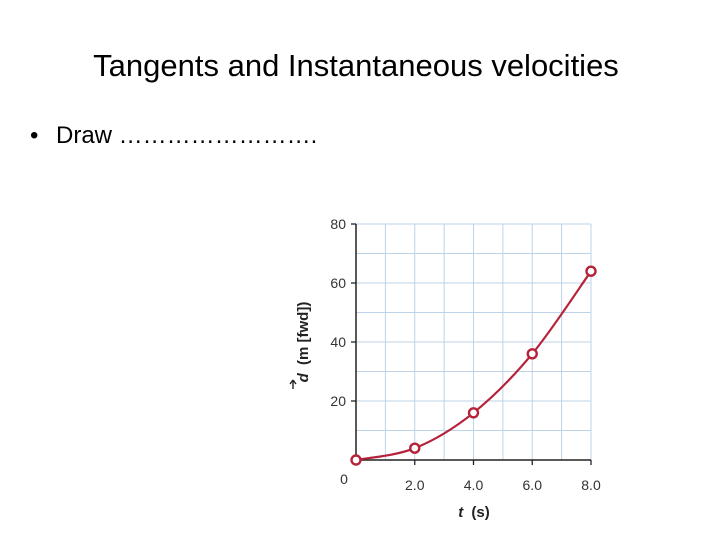  I want to click on vector-arrow-head, so click(293, 382).